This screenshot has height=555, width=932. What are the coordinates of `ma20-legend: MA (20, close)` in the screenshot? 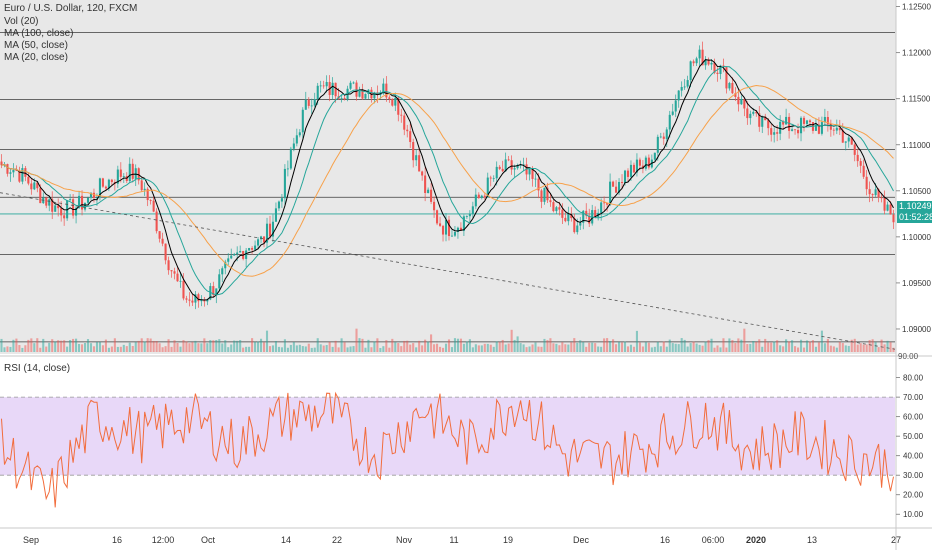 It's located at (36, 57).